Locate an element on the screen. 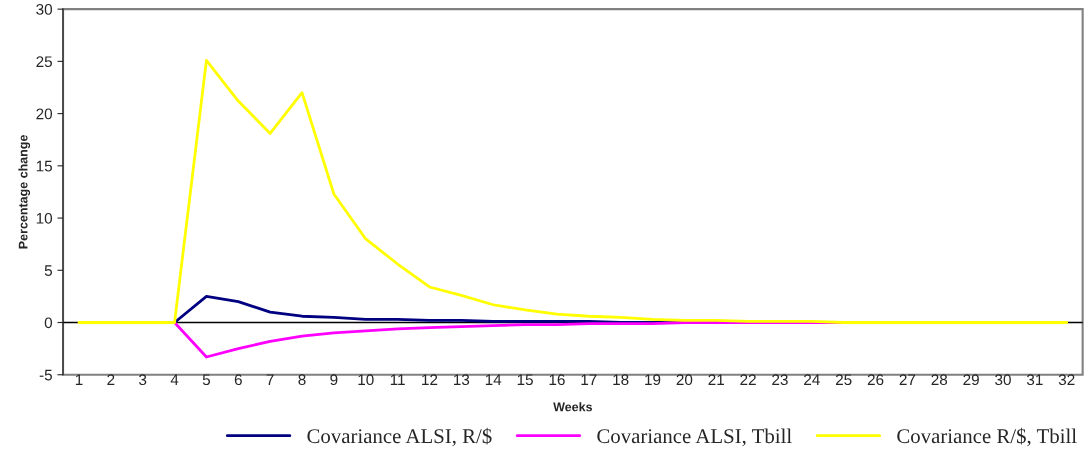  x-tick-label: 13 is located at coordinates (462, 380).